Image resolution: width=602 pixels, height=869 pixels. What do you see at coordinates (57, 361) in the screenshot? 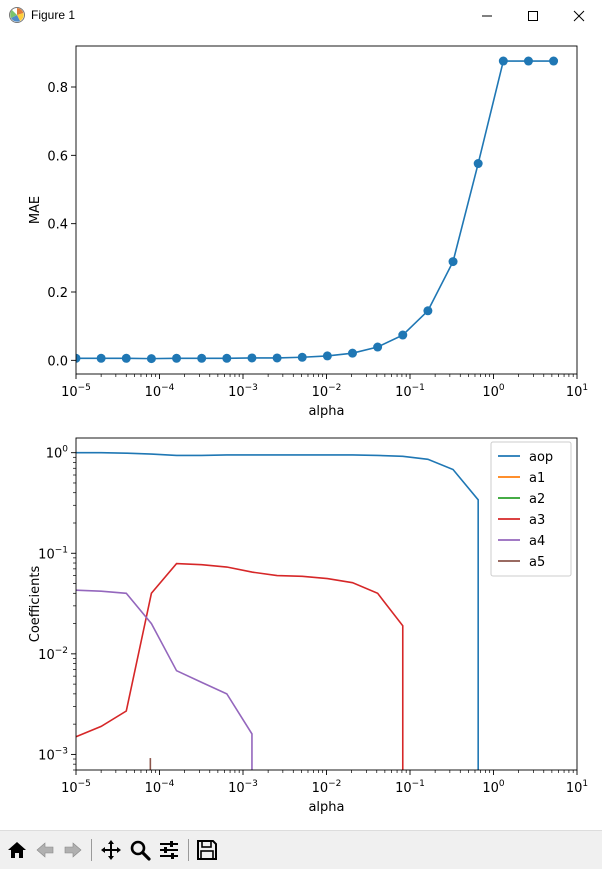
I see `y-tick-label: 0.0` at bounding box center [57, 361].